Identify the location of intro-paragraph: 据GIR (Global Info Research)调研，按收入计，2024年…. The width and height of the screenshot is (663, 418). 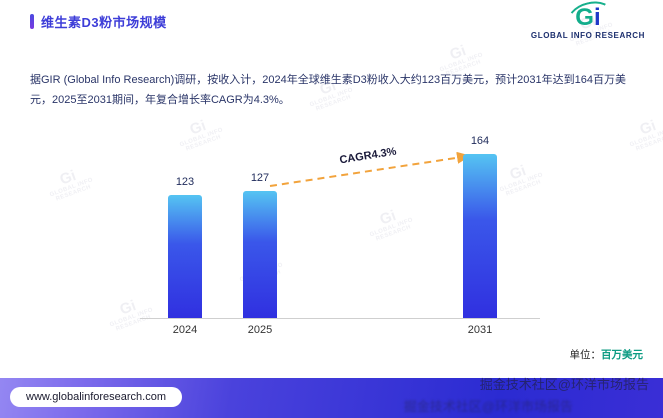
(328, 90).